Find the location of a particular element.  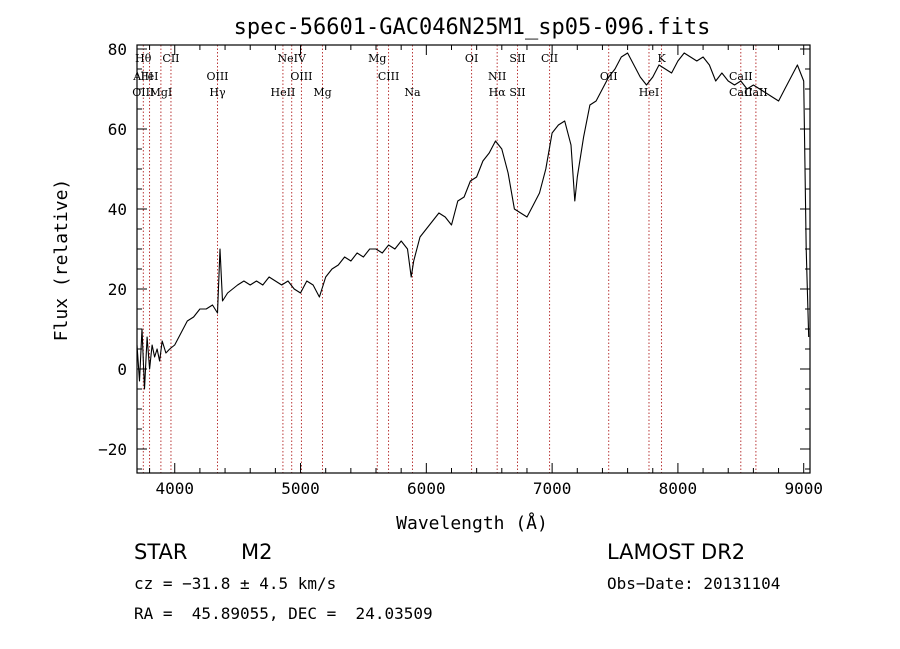

object-subclass: M2 is located at coordinates (257, 552).